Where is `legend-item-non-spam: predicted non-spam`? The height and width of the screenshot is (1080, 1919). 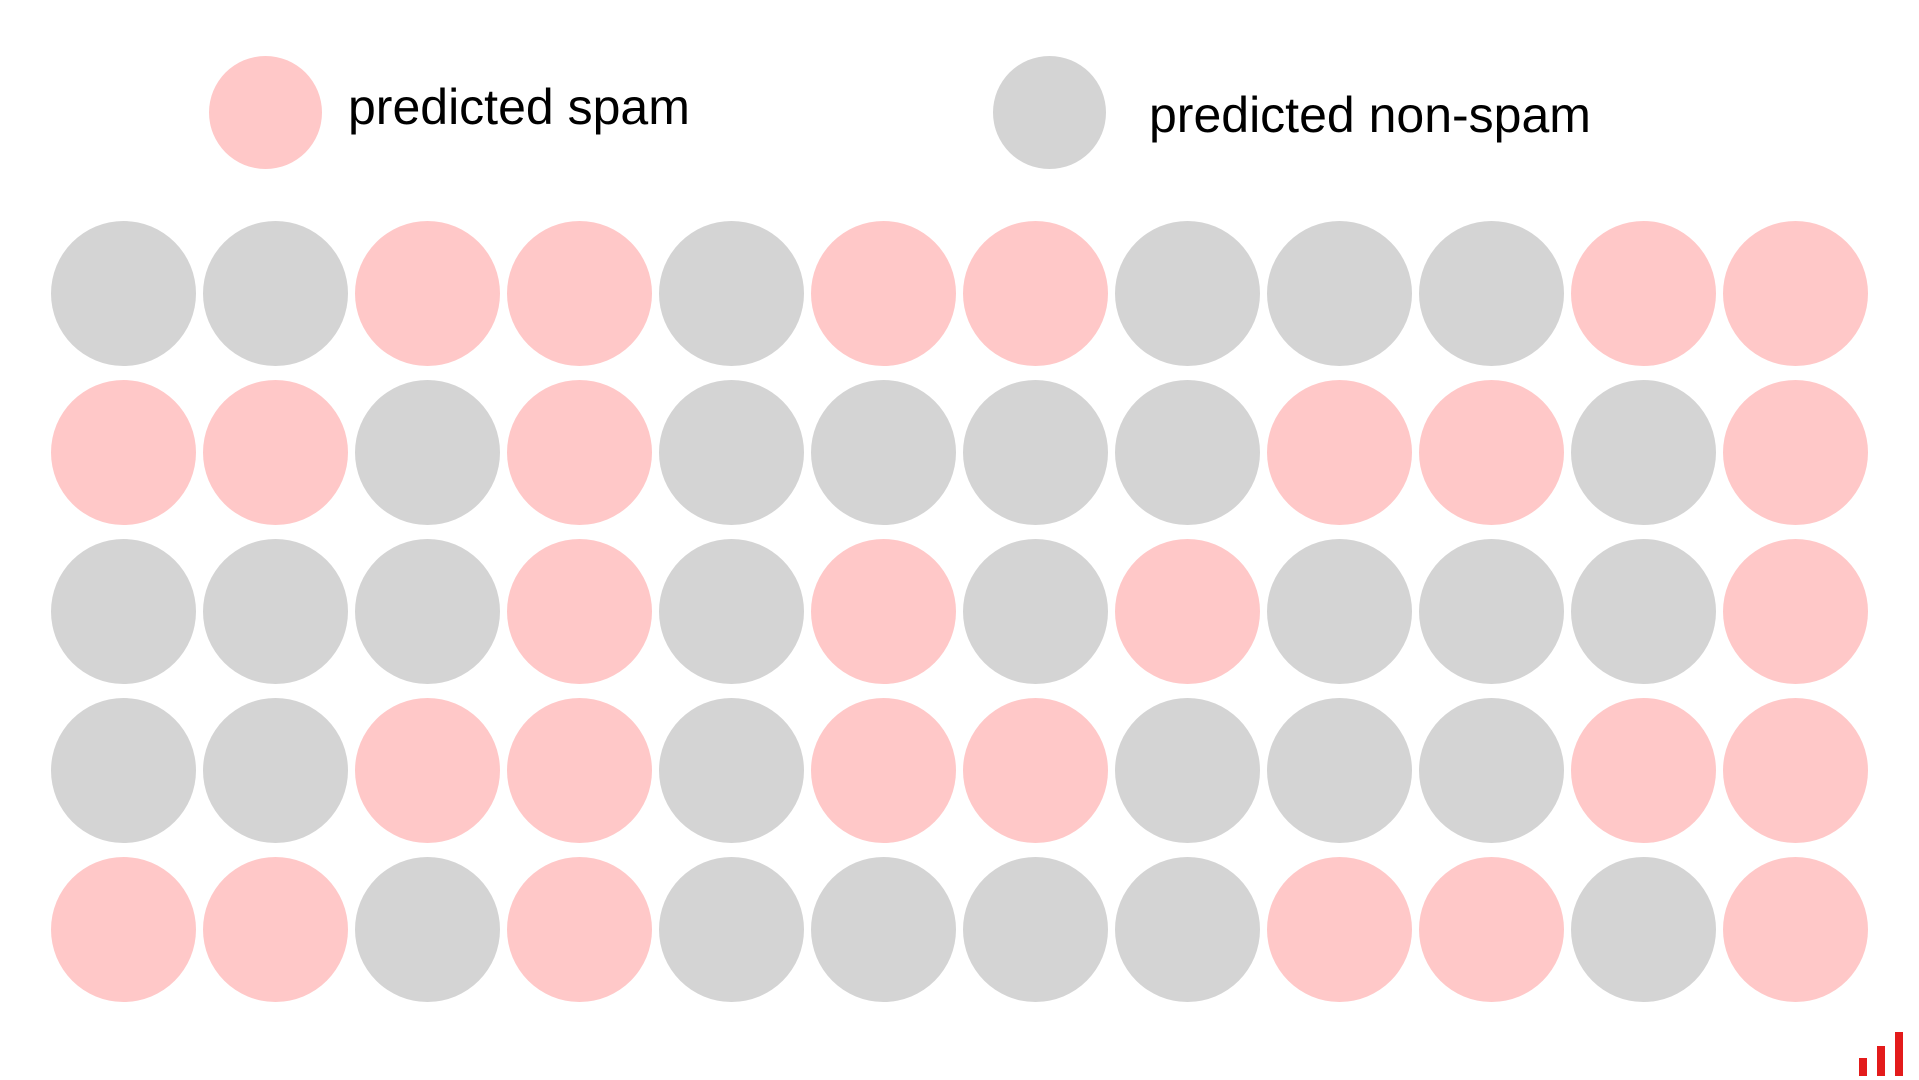
legend-item-non-spam: predicted non-spam is located at coordinates (1292, 112).